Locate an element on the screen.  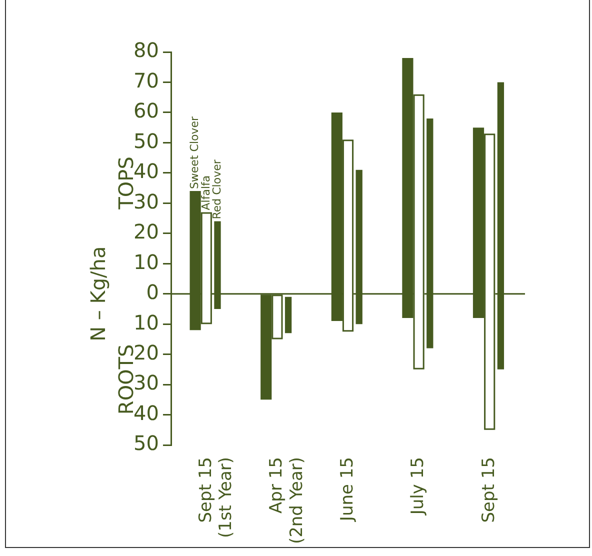
bar is located at coordinates (288, 315).